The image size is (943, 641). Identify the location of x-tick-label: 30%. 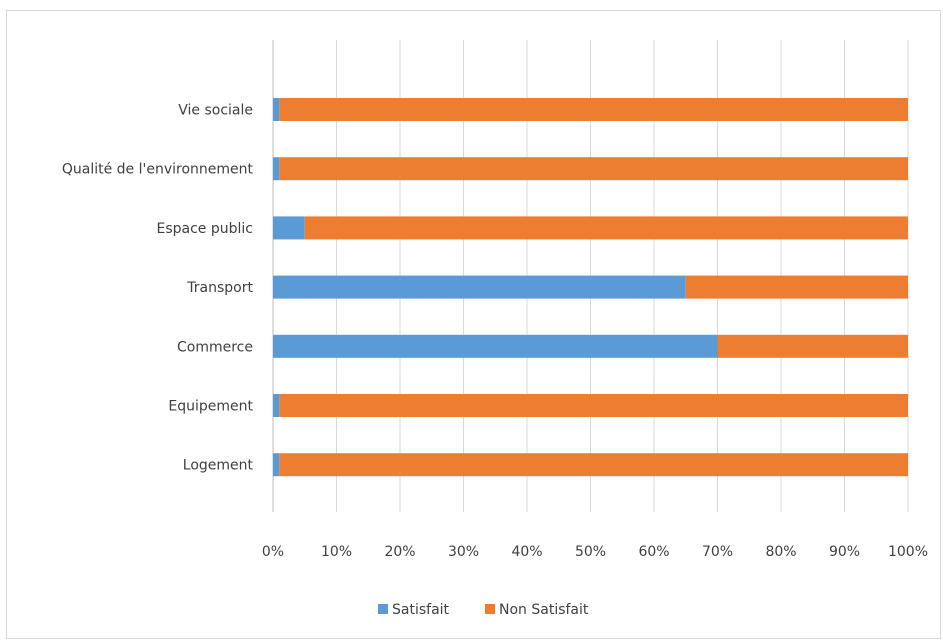
(463, 552).